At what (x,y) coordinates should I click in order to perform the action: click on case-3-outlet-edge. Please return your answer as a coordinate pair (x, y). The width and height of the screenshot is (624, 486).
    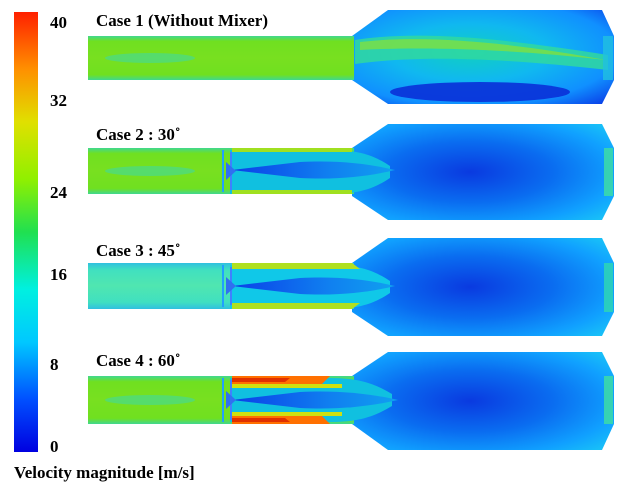
    Looking at the image, I should click on (608, 287).